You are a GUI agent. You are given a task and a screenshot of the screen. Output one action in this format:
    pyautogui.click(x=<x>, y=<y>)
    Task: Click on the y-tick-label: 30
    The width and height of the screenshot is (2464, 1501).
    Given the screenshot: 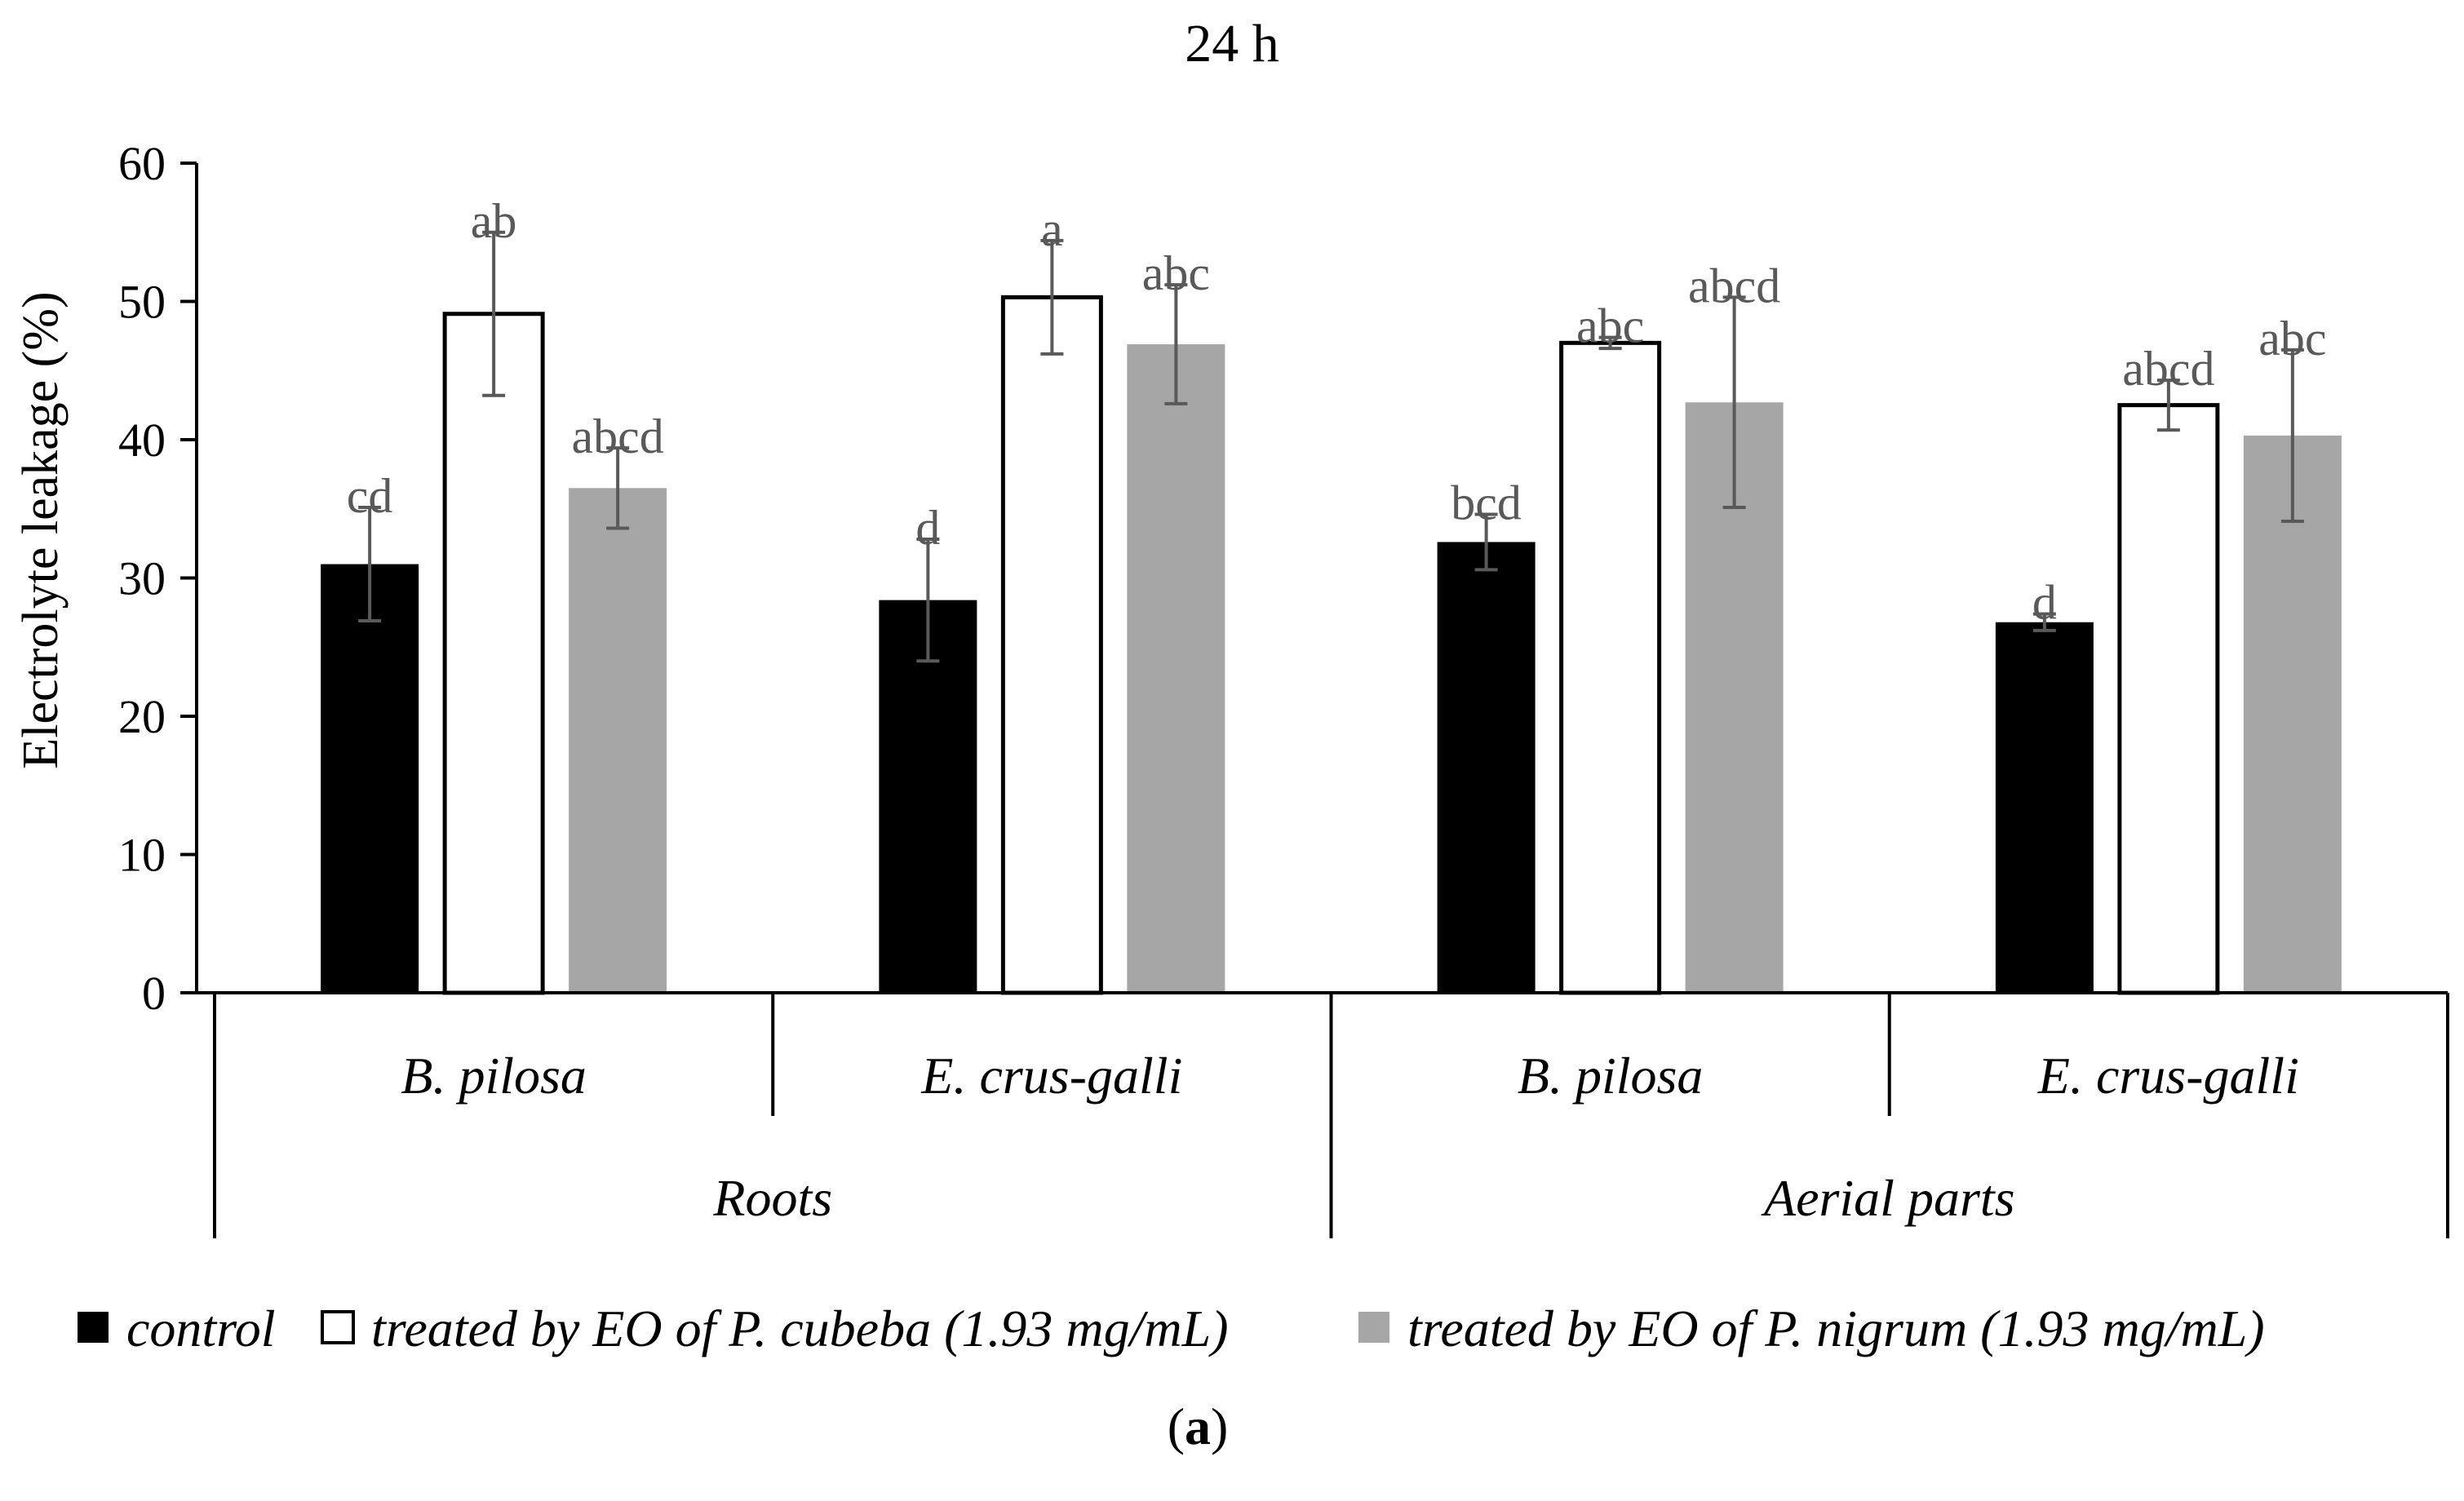 What is the action you would take?
    pyautogui.click(x=142, y=578)
    